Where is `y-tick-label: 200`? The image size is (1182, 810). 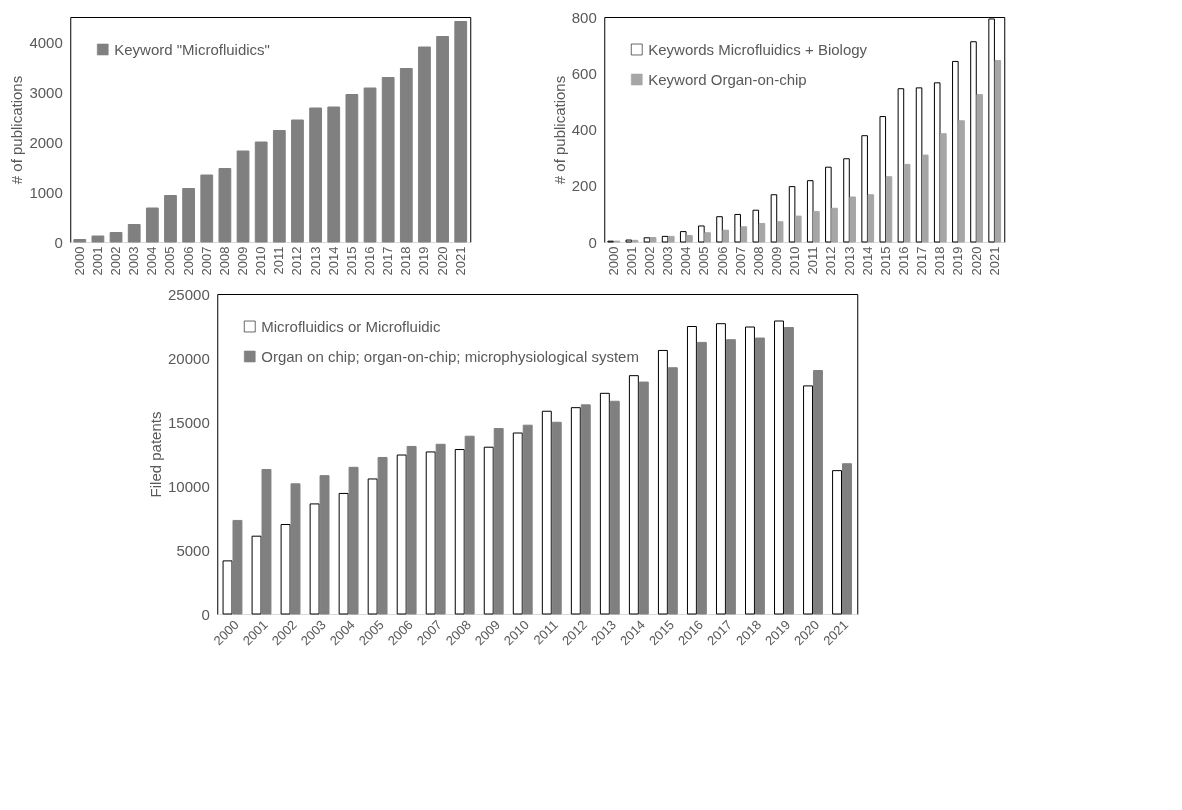 y-tick-label: 200 is located at coordinates (584, 186).